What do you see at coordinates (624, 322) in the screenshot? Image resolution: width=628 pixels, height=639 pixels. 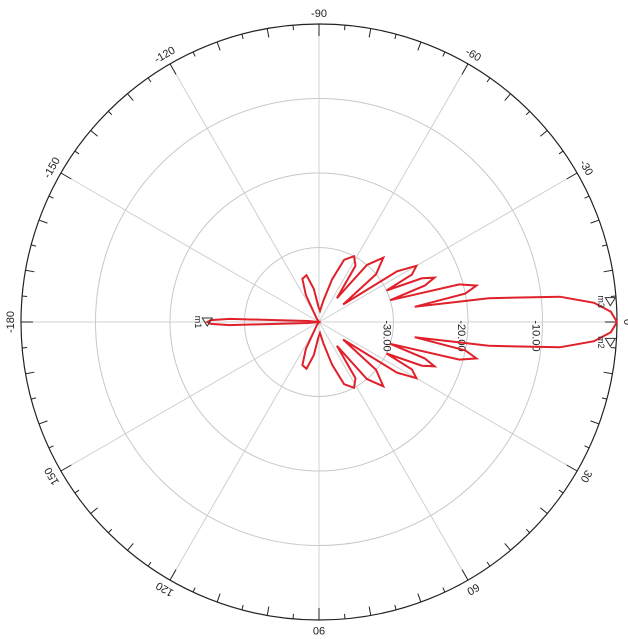 I see `angle-label: 0` at bounding box center [624, 322].